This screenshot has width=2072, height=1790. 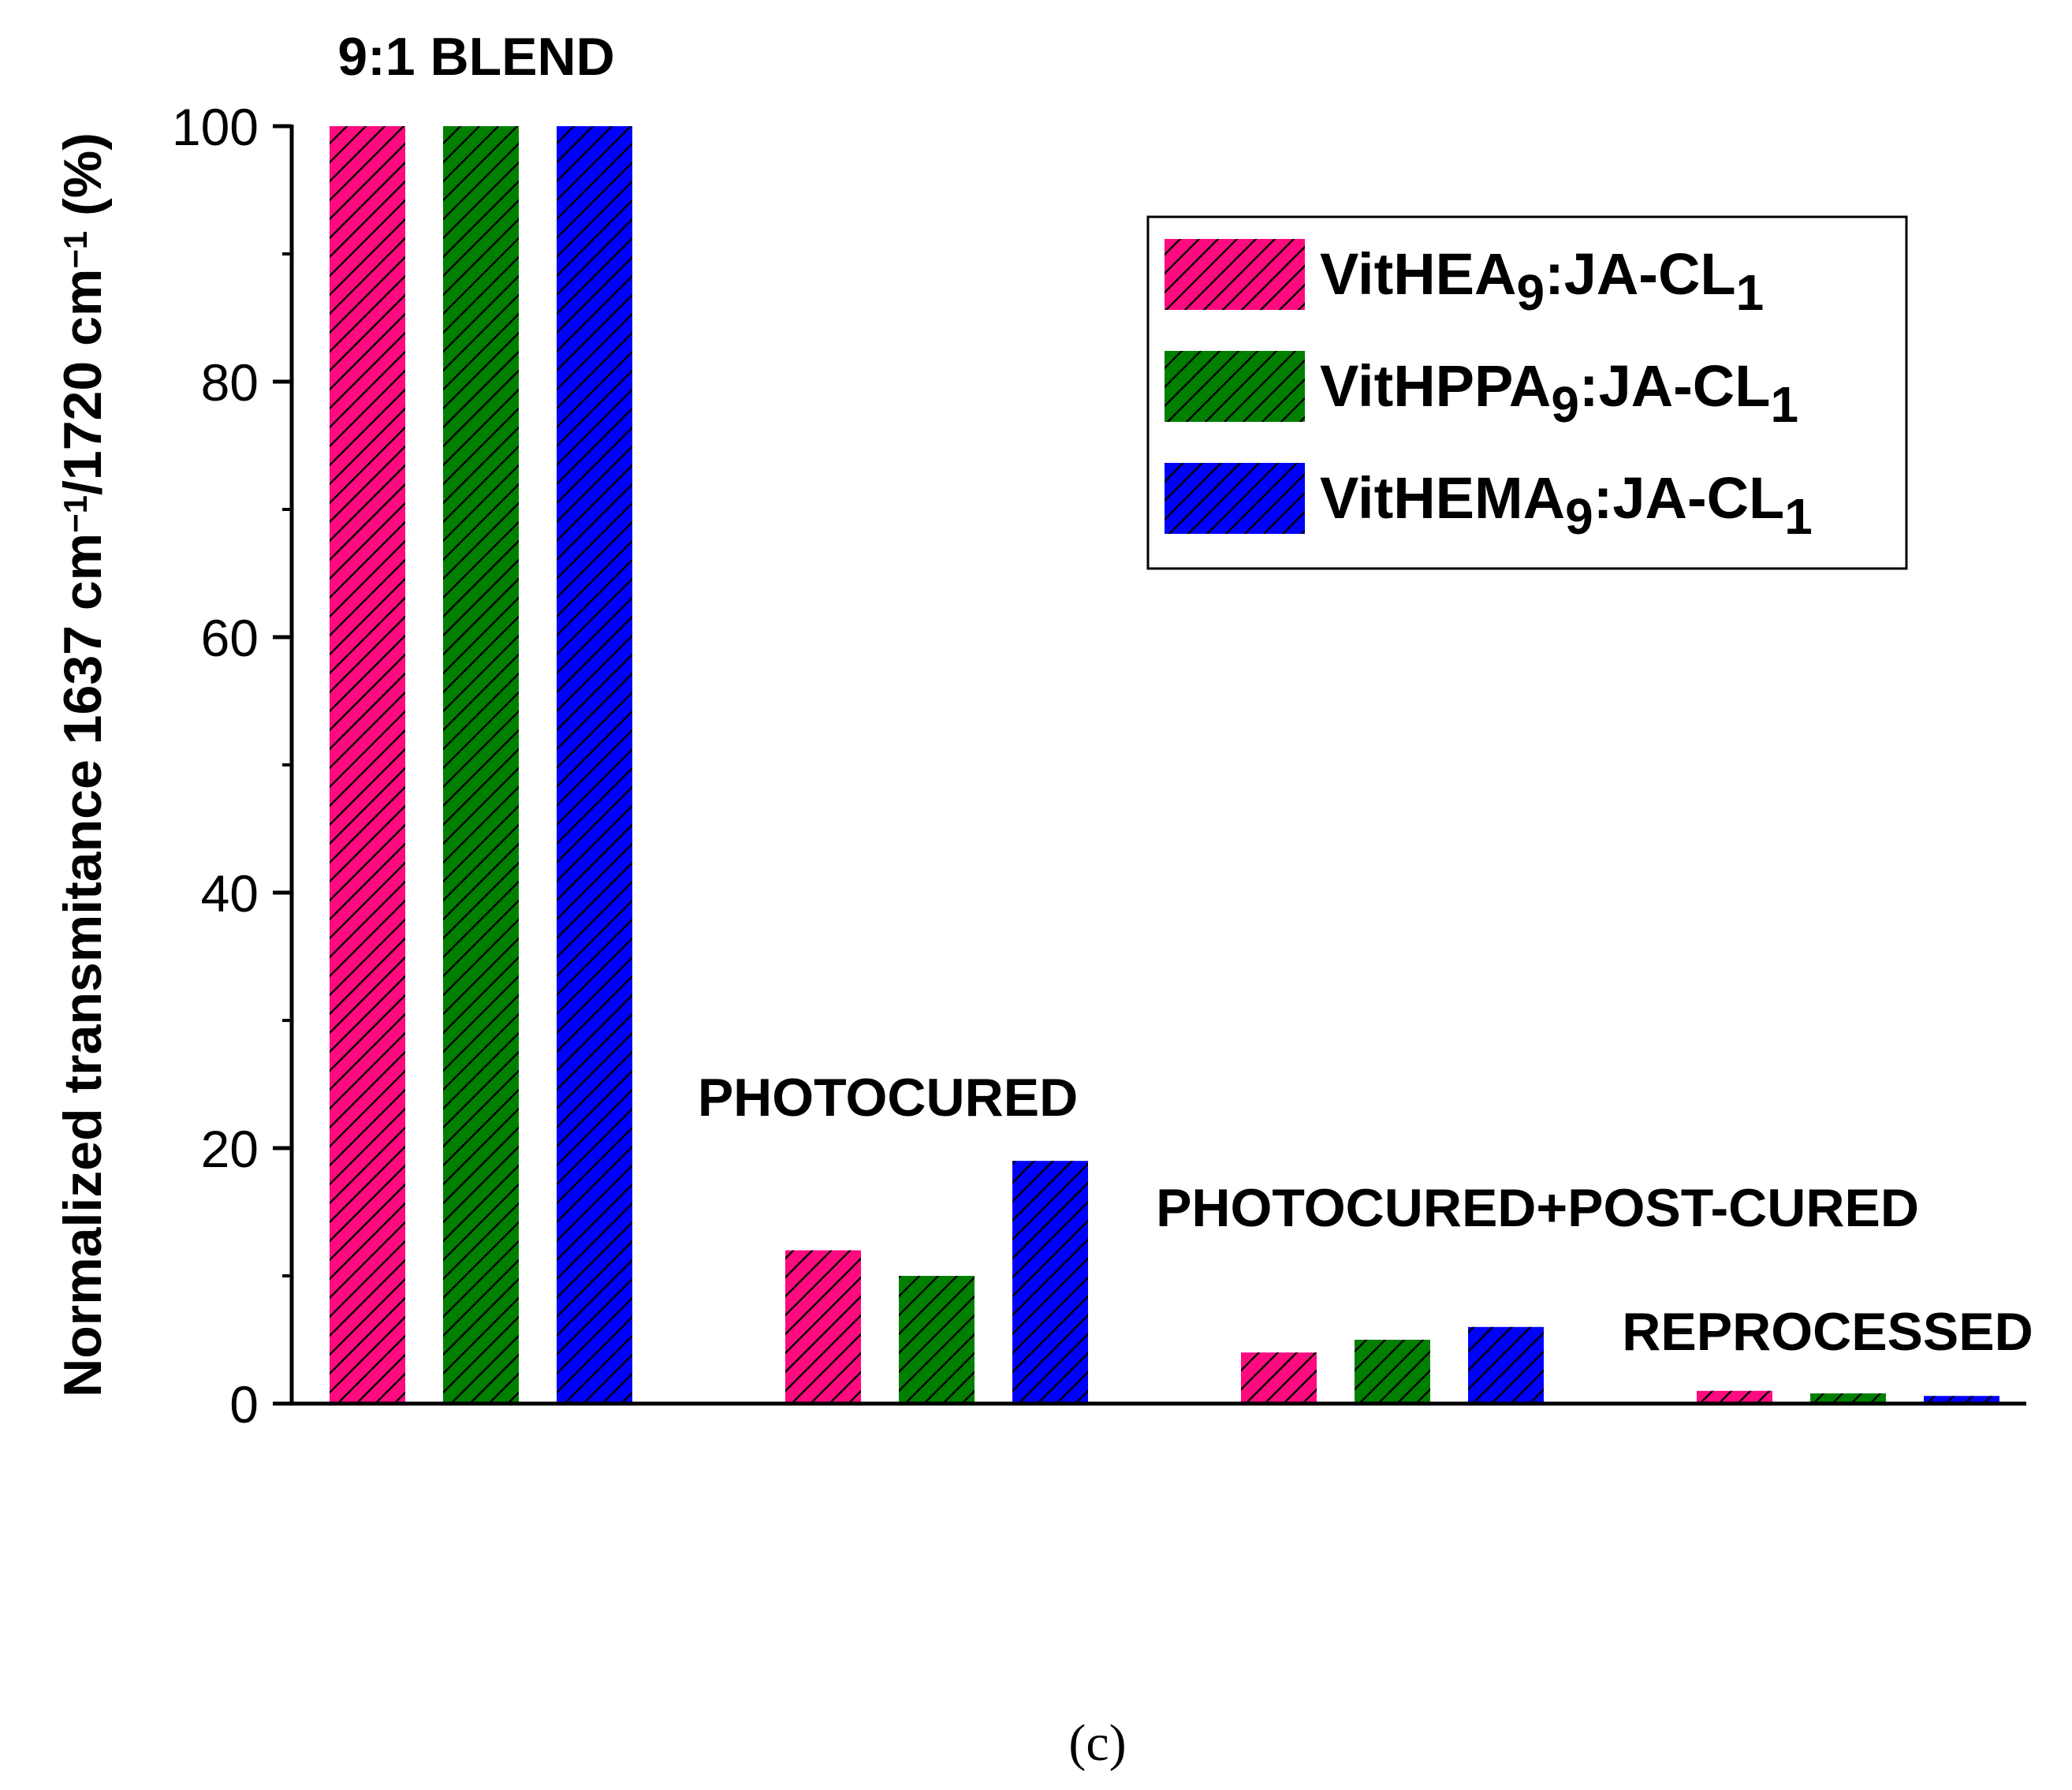 I want to click on legend-item-3: VitHEMA9:JA-CL1, so click(x=1489, y=504).